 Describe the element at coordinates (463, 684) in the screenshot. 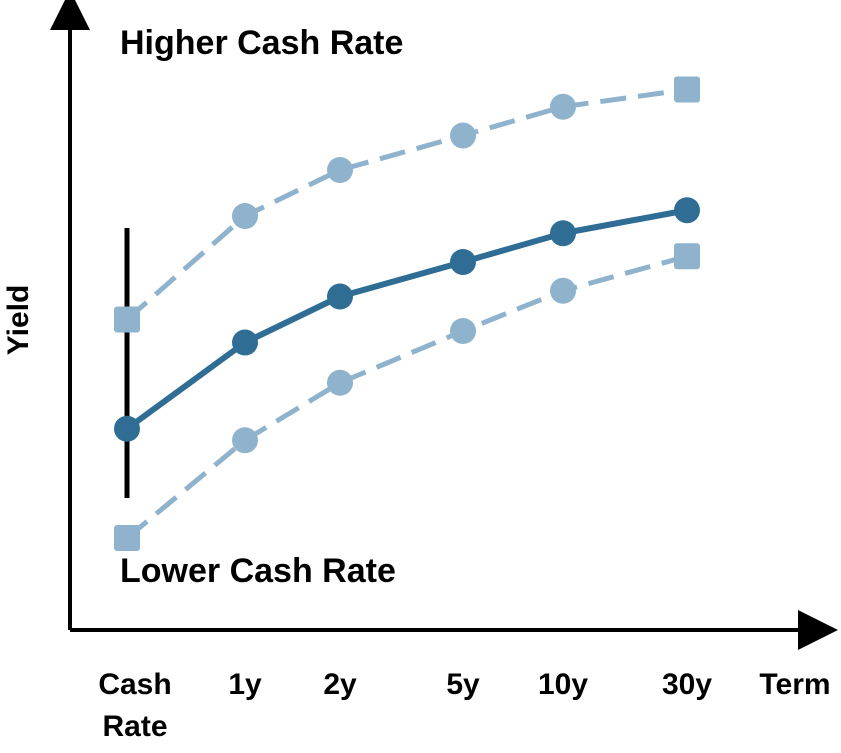

I see `x-tick-label: 5y` at that location.